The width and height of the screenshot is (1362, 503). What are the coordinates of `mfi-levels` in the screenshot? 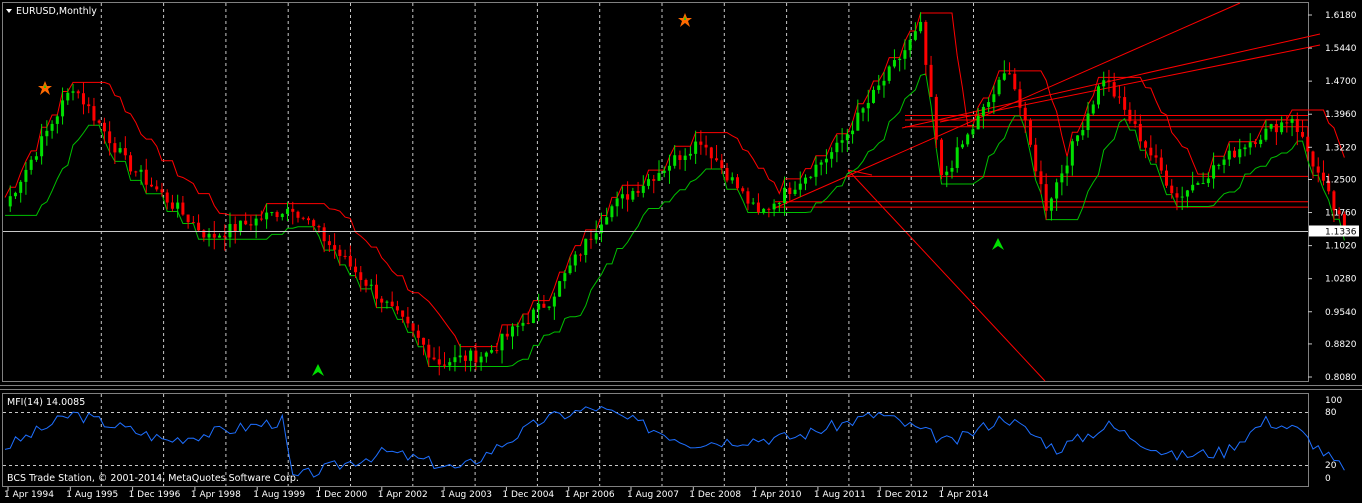 It's located at (655, 439).